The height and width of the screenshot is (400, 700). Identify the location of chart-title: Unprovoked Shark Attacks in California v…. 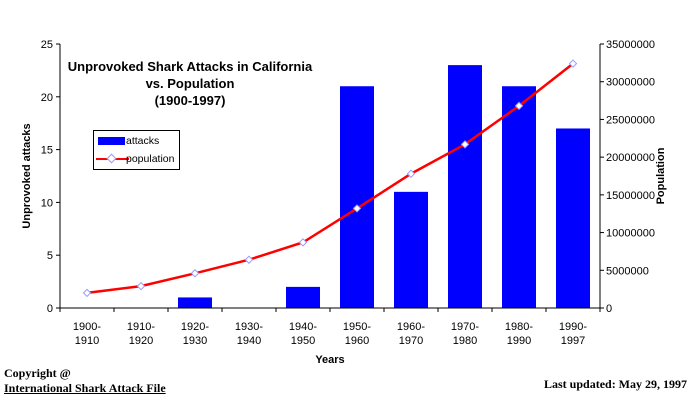
(190, 83).